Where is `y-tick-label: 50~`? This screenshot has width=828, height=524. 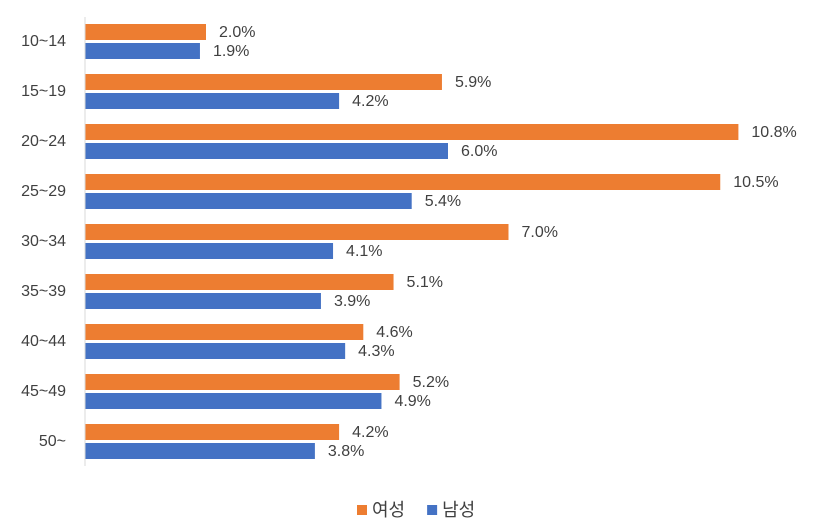
y-tick-label: 50~ is located at coordinates (52, 441).